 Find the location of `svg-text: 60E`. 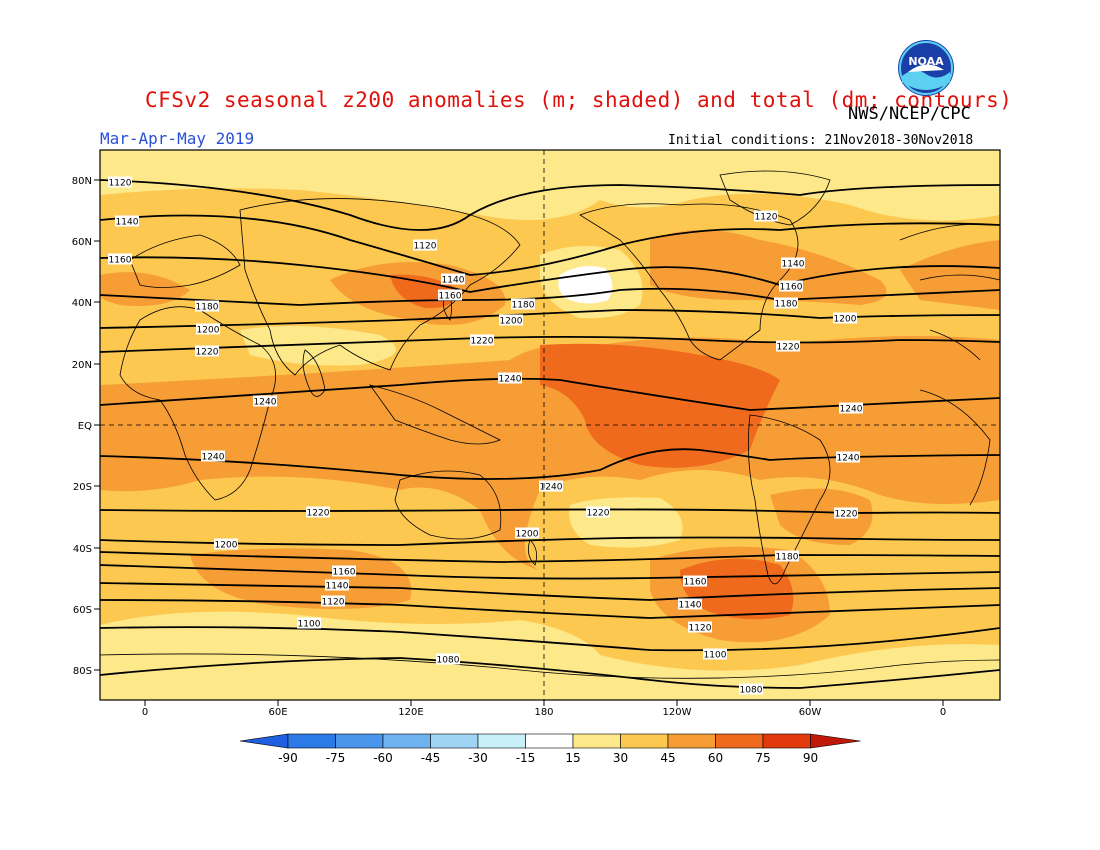

svg-text: 60E is located at coordinates (277, 712).